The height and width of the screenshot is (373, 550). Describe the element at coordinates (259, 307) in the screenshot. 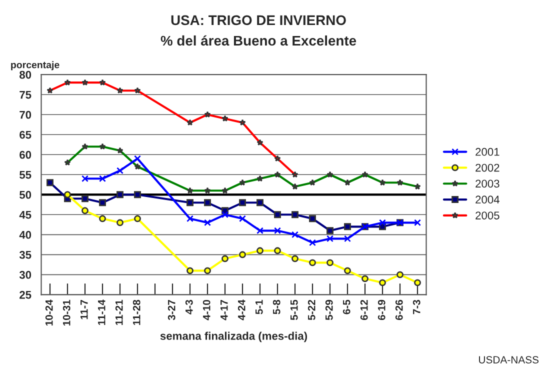

I see `x-tick-label: 5-1` at that location.